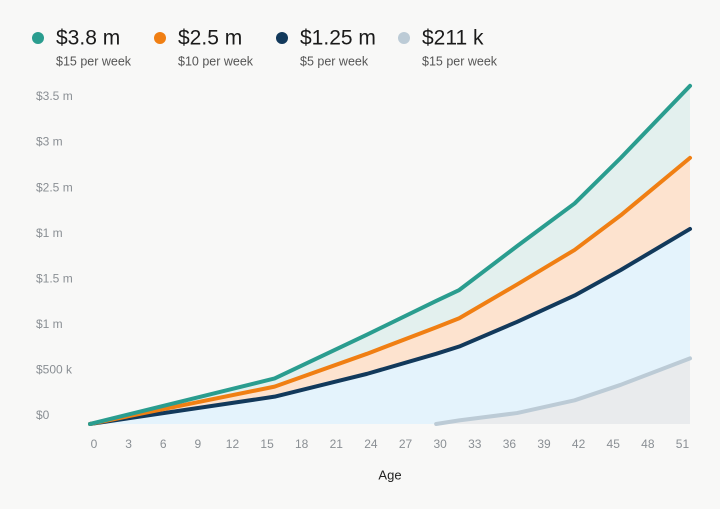 Image resolution: width=720 pixels, height=509 pixels. What do you see at coordinates (128, 444) in the screenshot?
I see `x-tick-label: 3` at bounding box center [128, 444].